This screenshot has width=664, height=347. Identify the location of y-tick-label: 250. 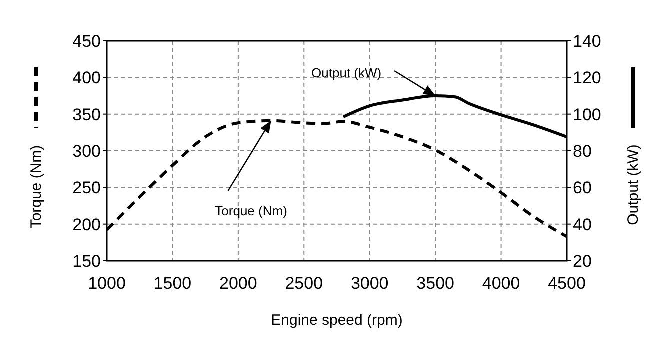
(86, 188).